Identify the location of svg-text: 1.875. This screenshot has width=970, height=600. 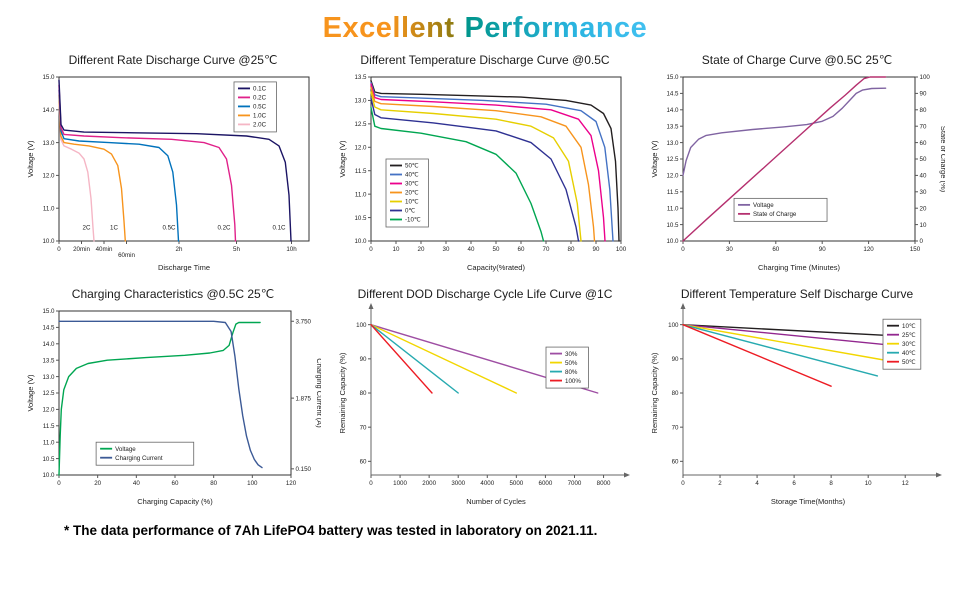
(304, 398).